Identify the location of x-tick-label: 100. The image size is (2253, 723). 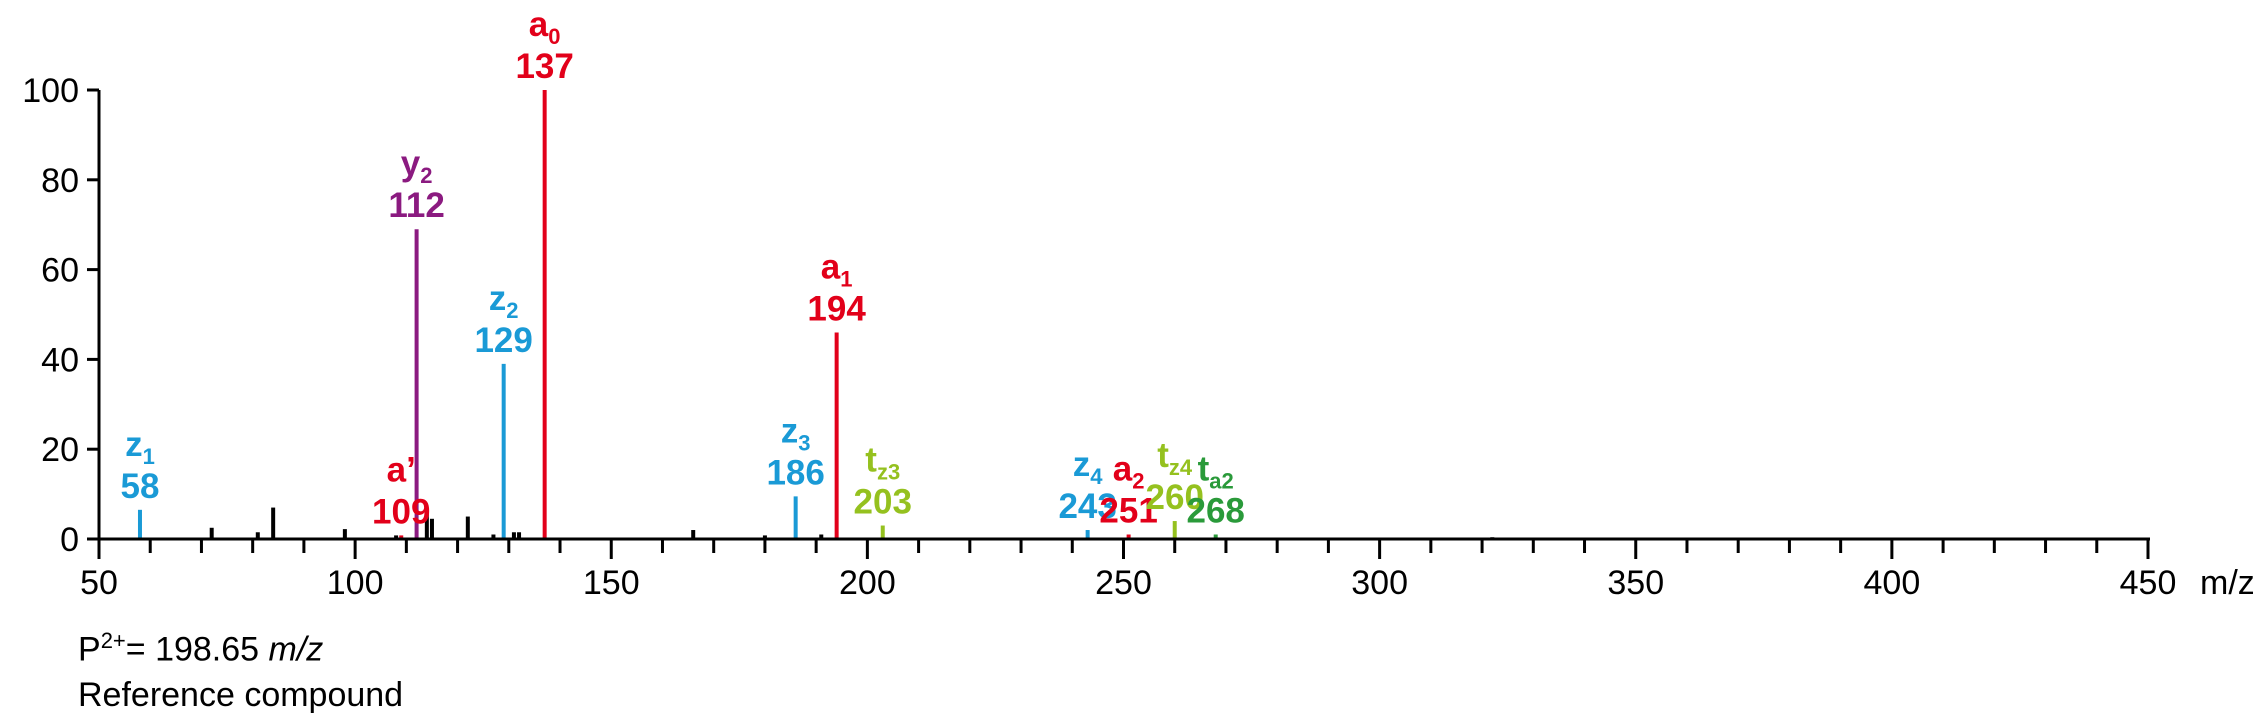
(355, 583).